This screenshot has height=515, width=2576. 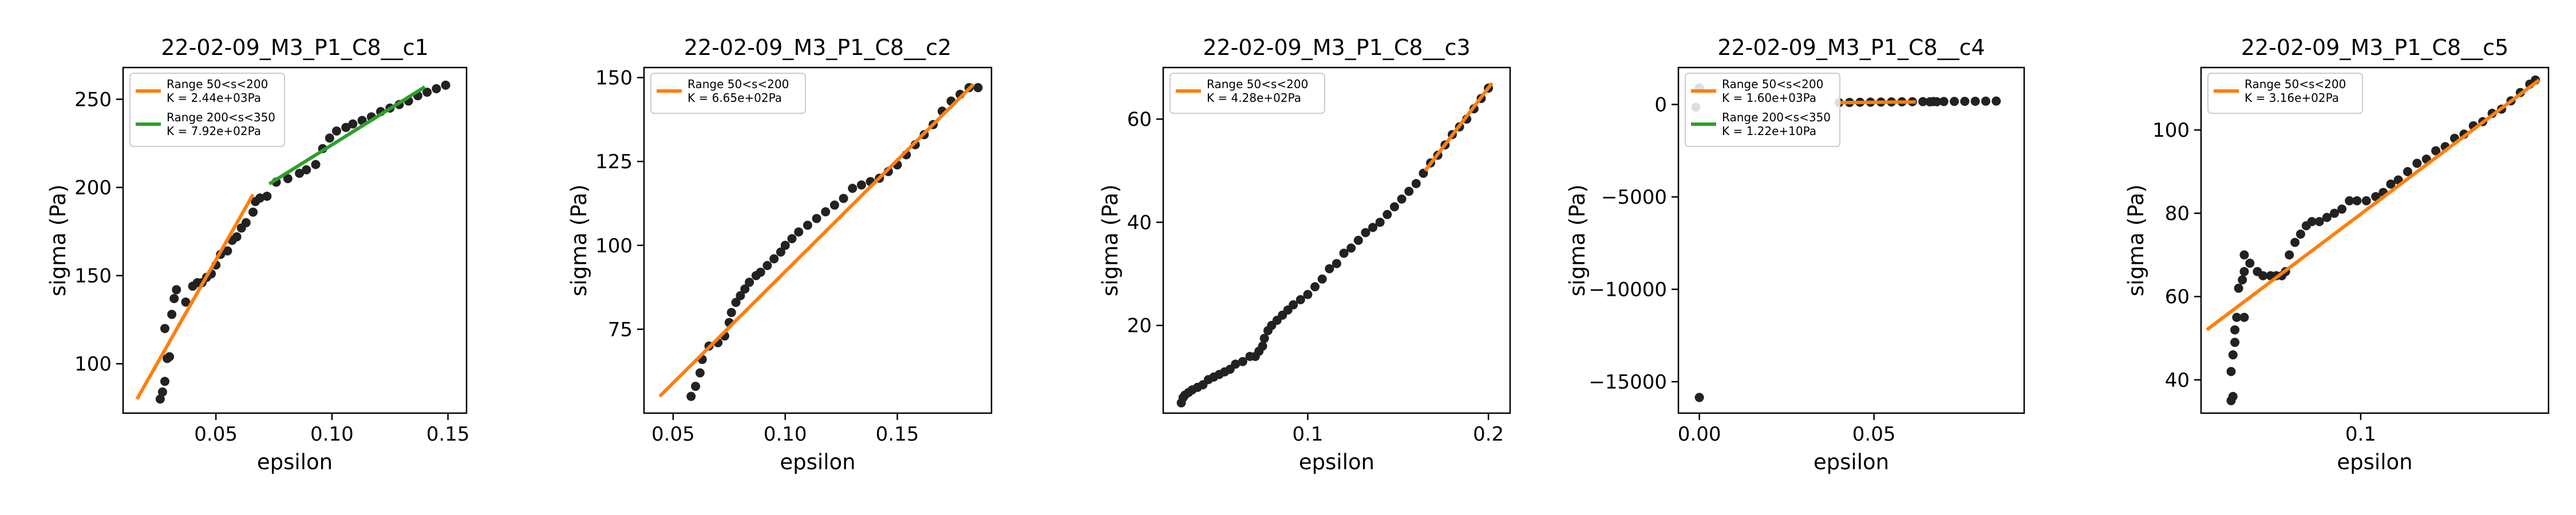 I want to click on chart-title: 22-02-09_M3_P1_C8__c5, so click(x=2374, y=47).